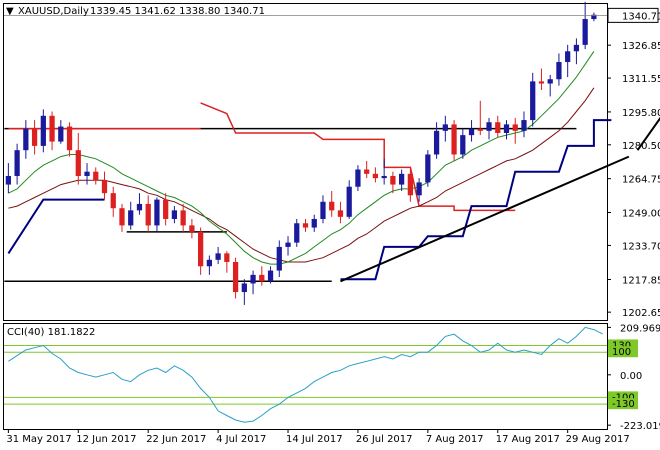  Describe the element at coordinates (641, 113) in the screenshot. I see `price-axis-label: 1295.80` at that location.